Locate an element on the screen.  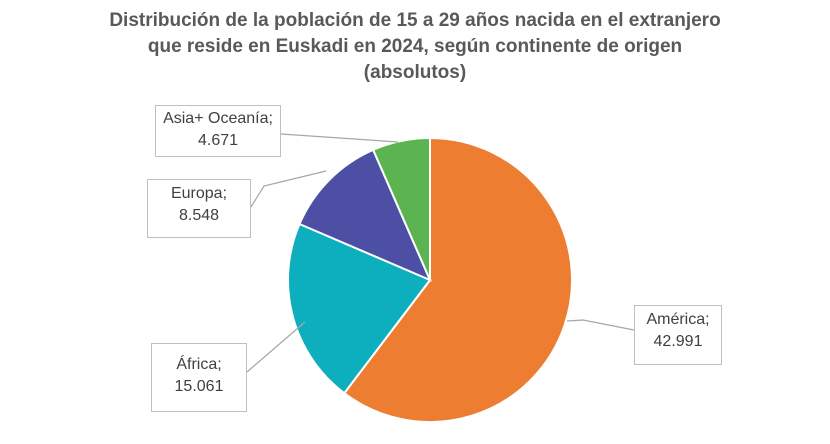
leader-line-asia is located at coordinates (339, 138).